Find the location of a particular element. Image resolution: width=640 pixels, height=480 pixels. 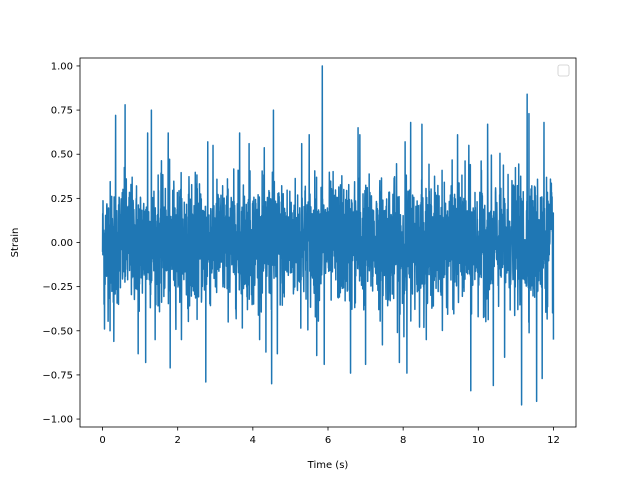

y-axis: −1.00 −0.75 −0.50 −0.25 0.00 0.25 0.50 0.75 1.00 is located at coordinates (61, 243).